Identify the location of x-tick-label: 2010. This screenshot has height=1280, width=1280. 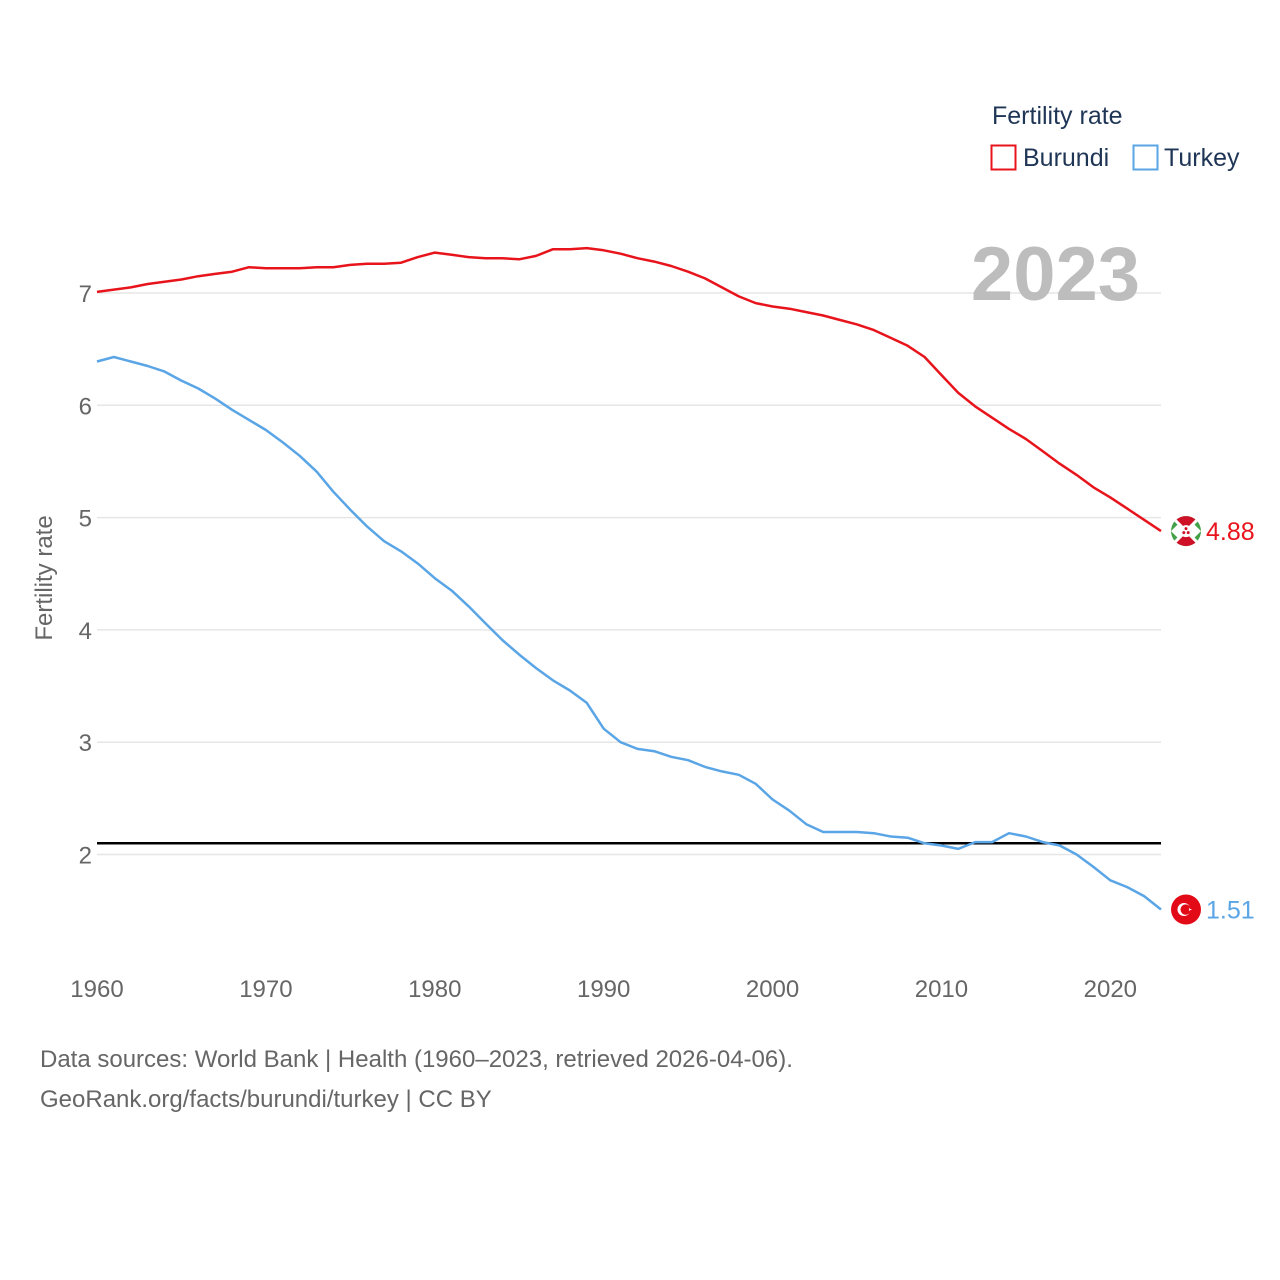
(941, 989).